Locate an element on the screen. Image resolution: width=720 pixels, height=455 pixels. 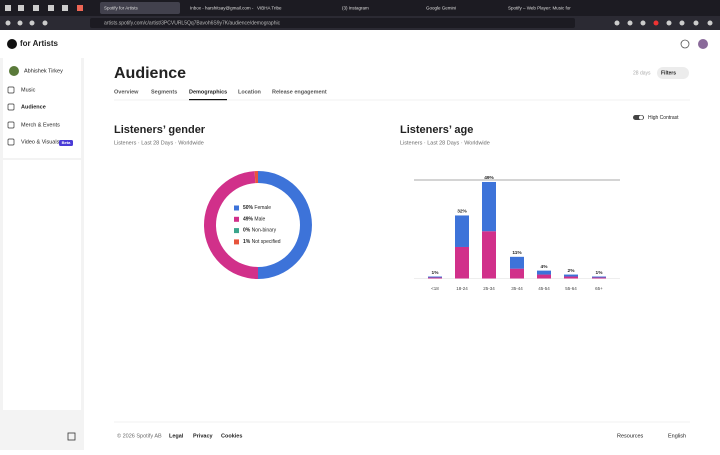
sidebar-card is located at coordinates (42, 285).